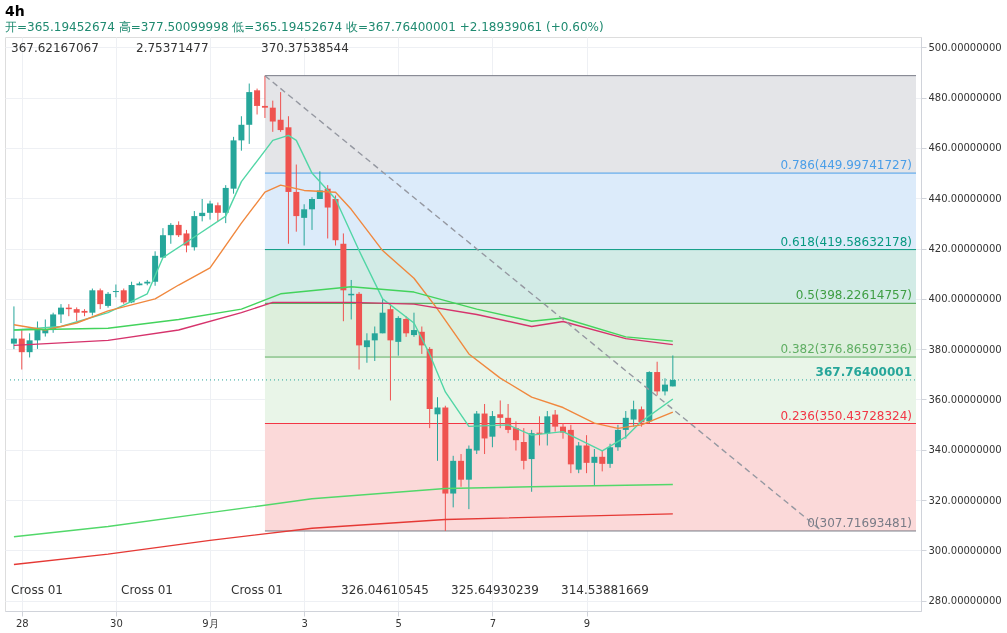 The width and height of the screenshot is (1007, 633). I want to click on annotation: 326.04610545, so click(385, 590).